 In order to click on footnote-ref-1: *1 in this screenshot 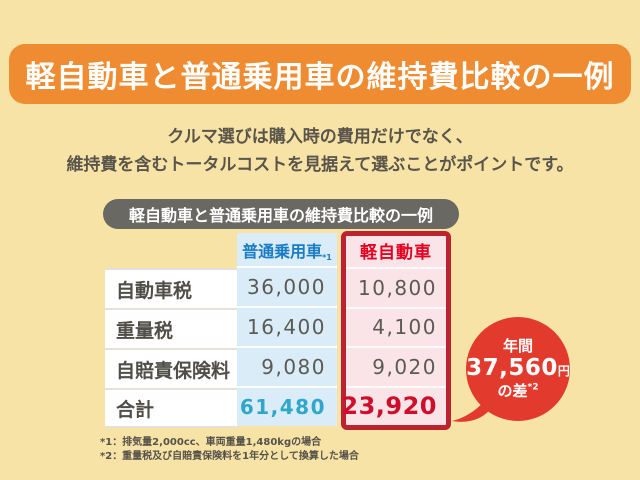, I will do `click(327, 257)`.